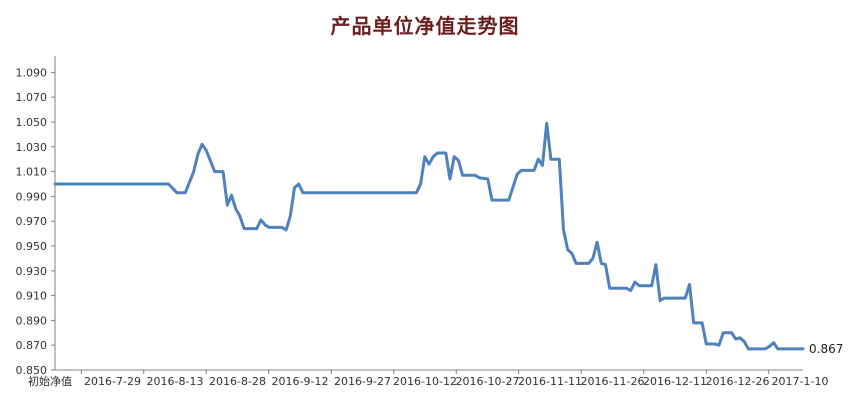 Image resolution: width=850 pixels, height=420 pixels. What do you see at coordinates (300, 381) in the screenshot?
I see `x-tick-label: 2016-9-12` at bounding box center [300, 381].